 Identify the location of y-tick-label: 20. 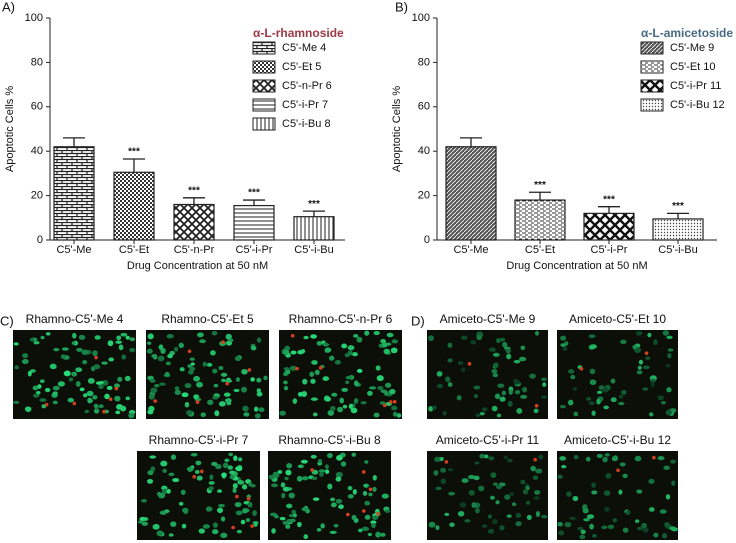
(37, 196).